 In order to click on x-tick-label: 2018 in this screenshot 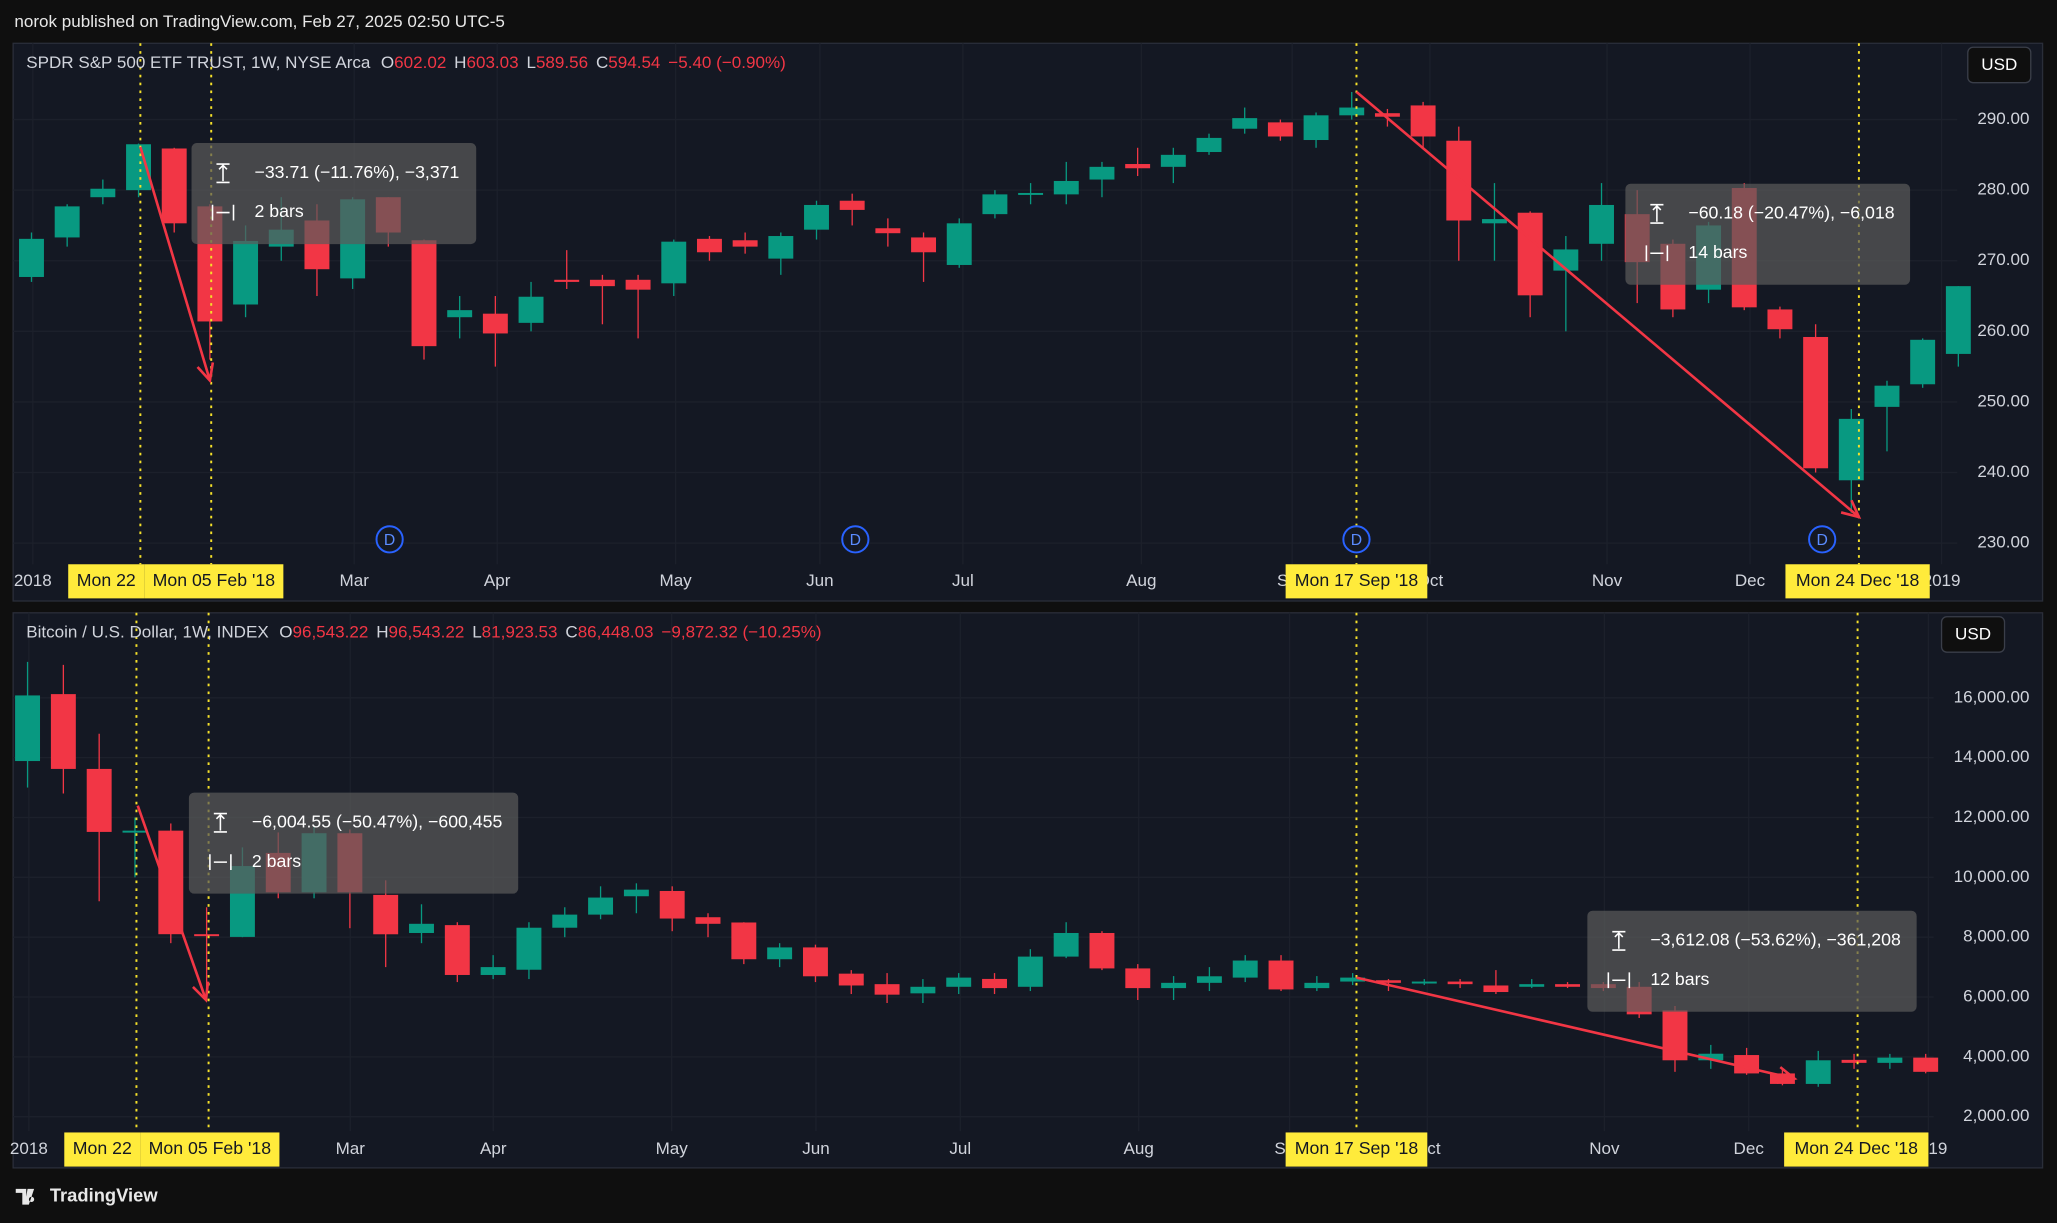, I will do `click(33, 580)`.